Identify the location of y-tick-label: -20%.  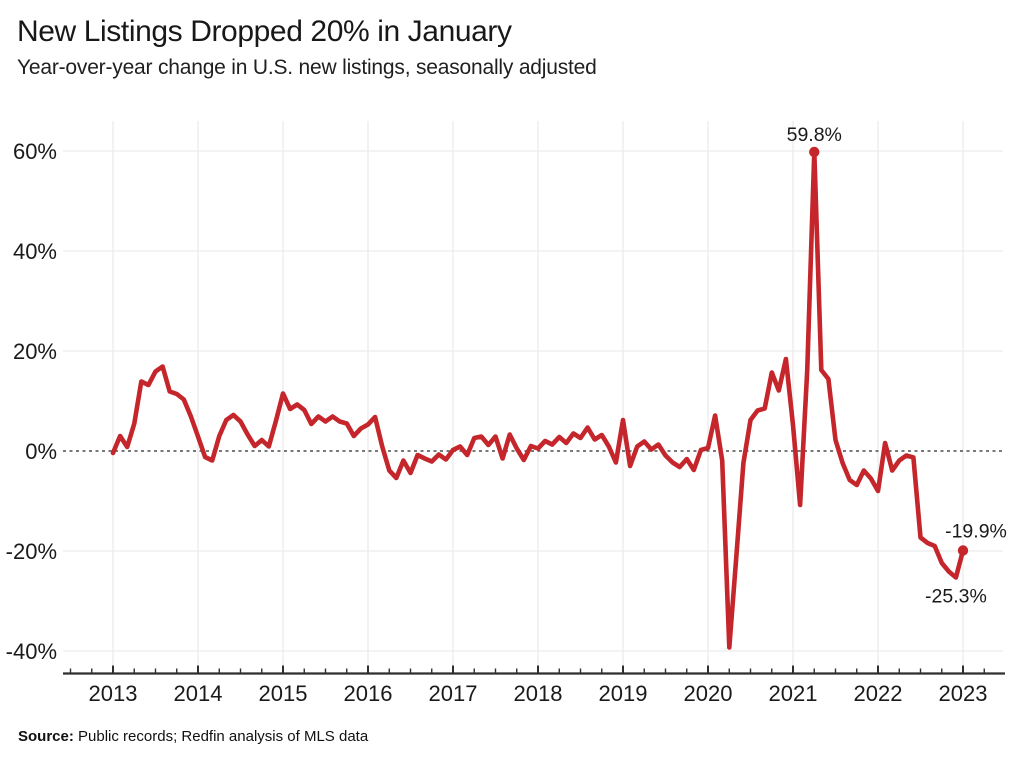
(31, 551).